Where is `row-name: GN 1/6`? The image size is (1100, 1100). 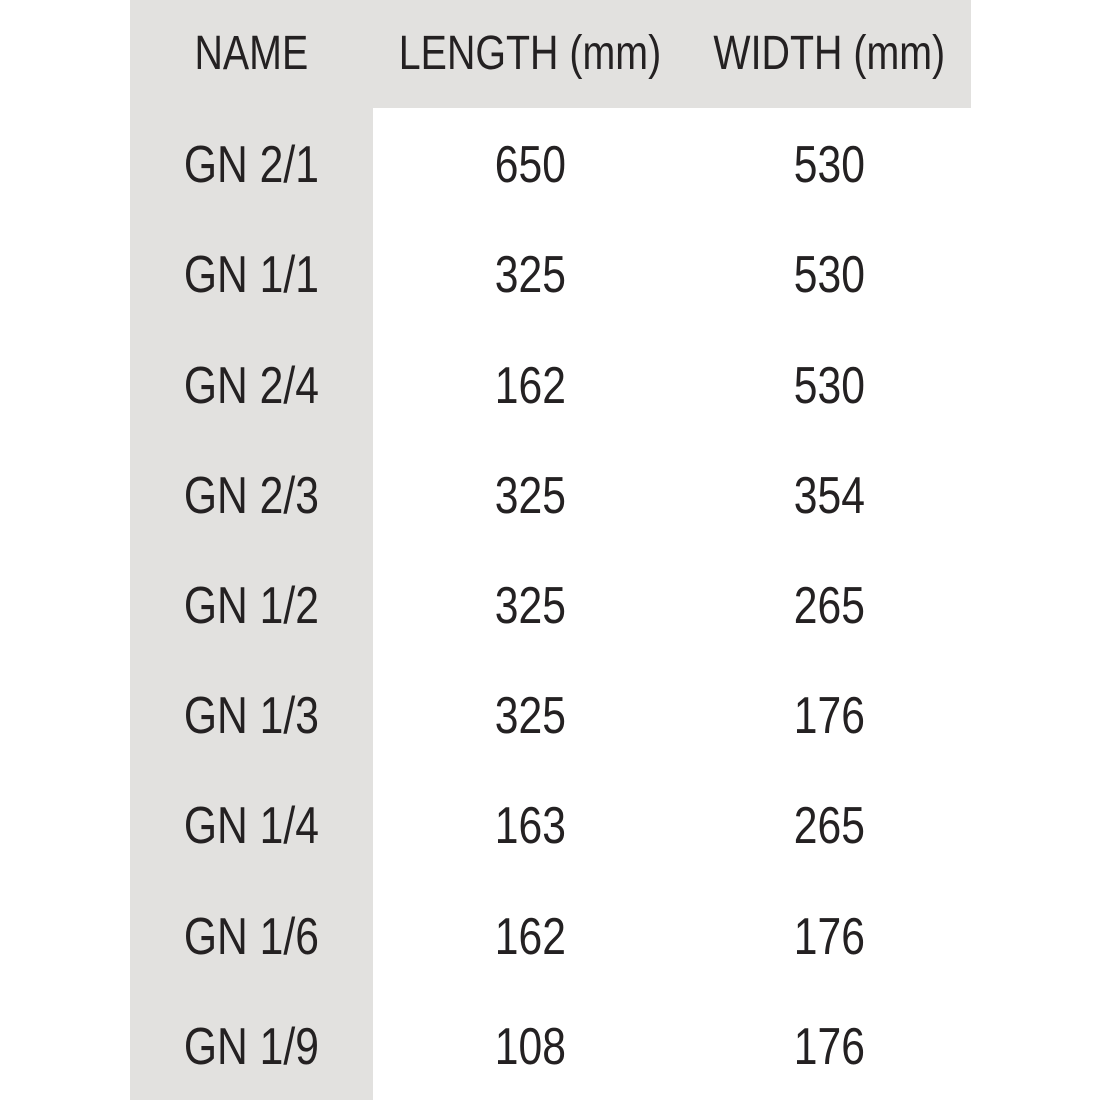
row-name: GN 1/6 is located at coordinates (251, 937).